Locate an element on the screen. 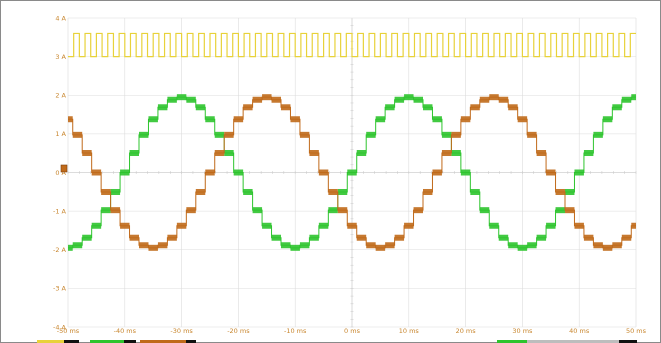  channel-3-indicator-dark is located at coordinates (191, 341).